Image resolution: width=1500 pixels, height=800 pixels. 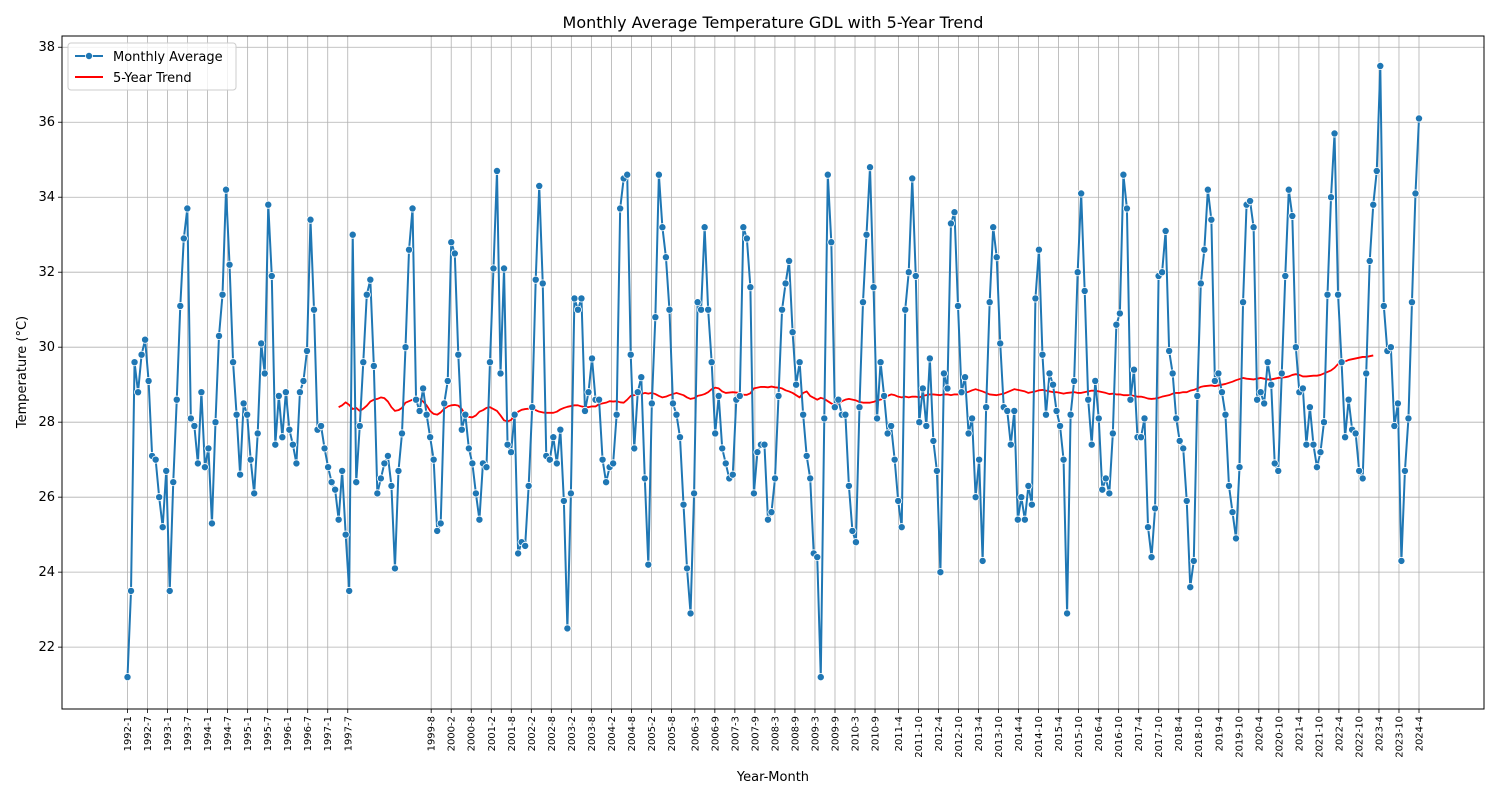 I want to click on five-year-trend-line, so click(x=856, y=388).